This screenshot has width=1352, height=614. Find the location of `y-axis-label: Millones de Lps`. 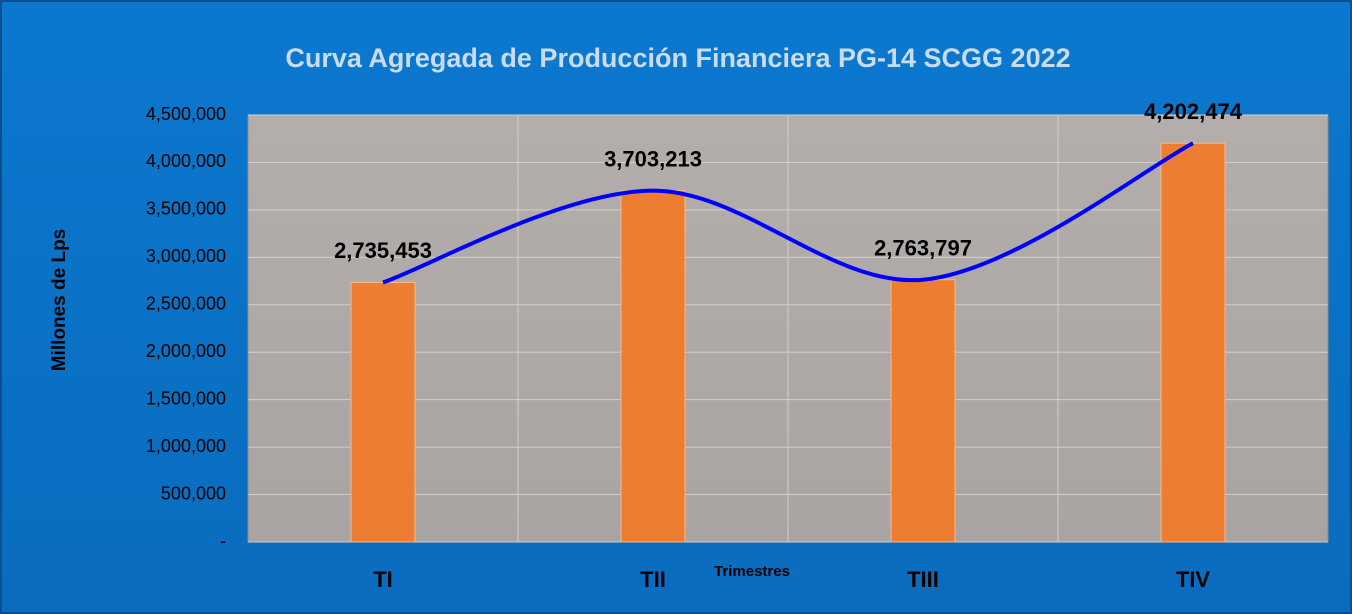

y-axis-label: Millones de Lps is located at coordinates (59, 300).